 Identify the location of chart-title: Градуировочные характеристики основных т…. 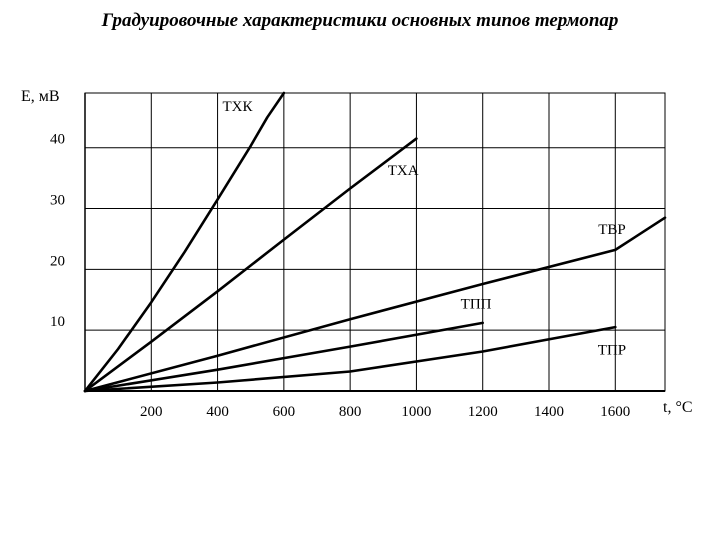
(360, 20).